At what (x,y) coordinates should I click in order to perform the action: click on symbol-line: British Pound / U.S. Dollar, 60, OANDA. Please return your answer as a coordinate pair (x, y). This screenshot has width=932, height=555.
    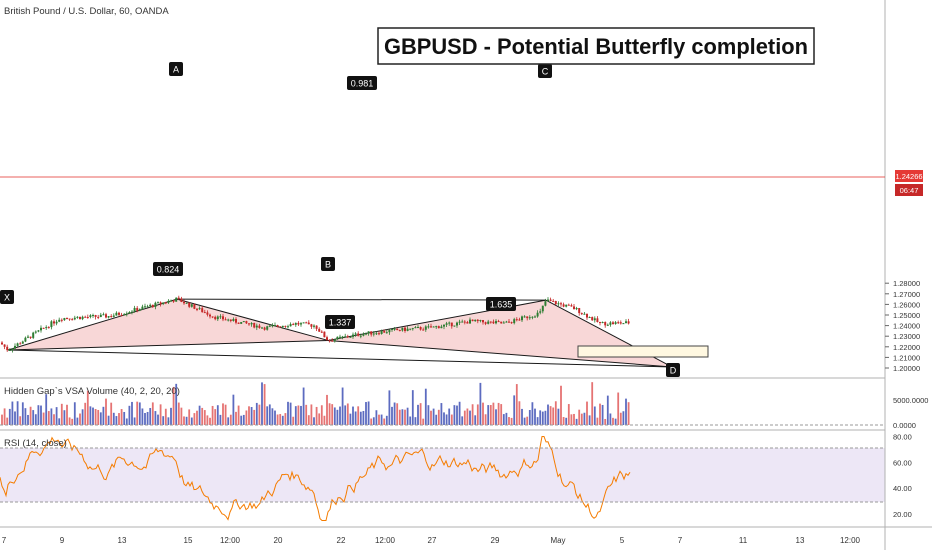
    Looking at the image, I should click on (86, 11).